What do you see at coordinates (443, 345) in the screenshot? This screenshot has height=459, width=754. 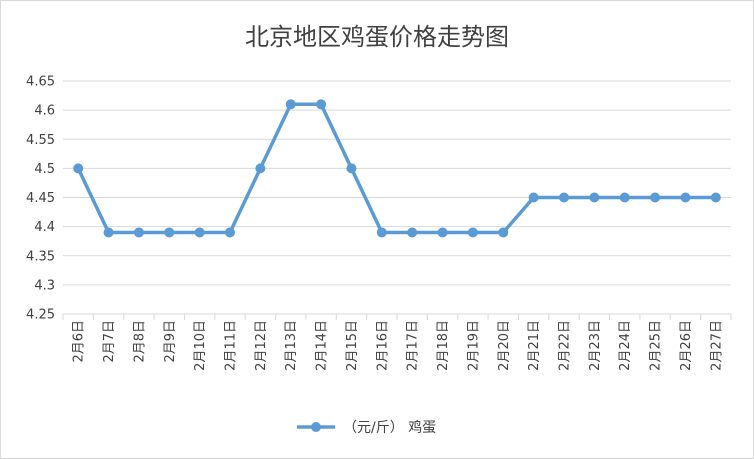 I see `x-tick-label: 2月18日` at bounding box center [443, 345].